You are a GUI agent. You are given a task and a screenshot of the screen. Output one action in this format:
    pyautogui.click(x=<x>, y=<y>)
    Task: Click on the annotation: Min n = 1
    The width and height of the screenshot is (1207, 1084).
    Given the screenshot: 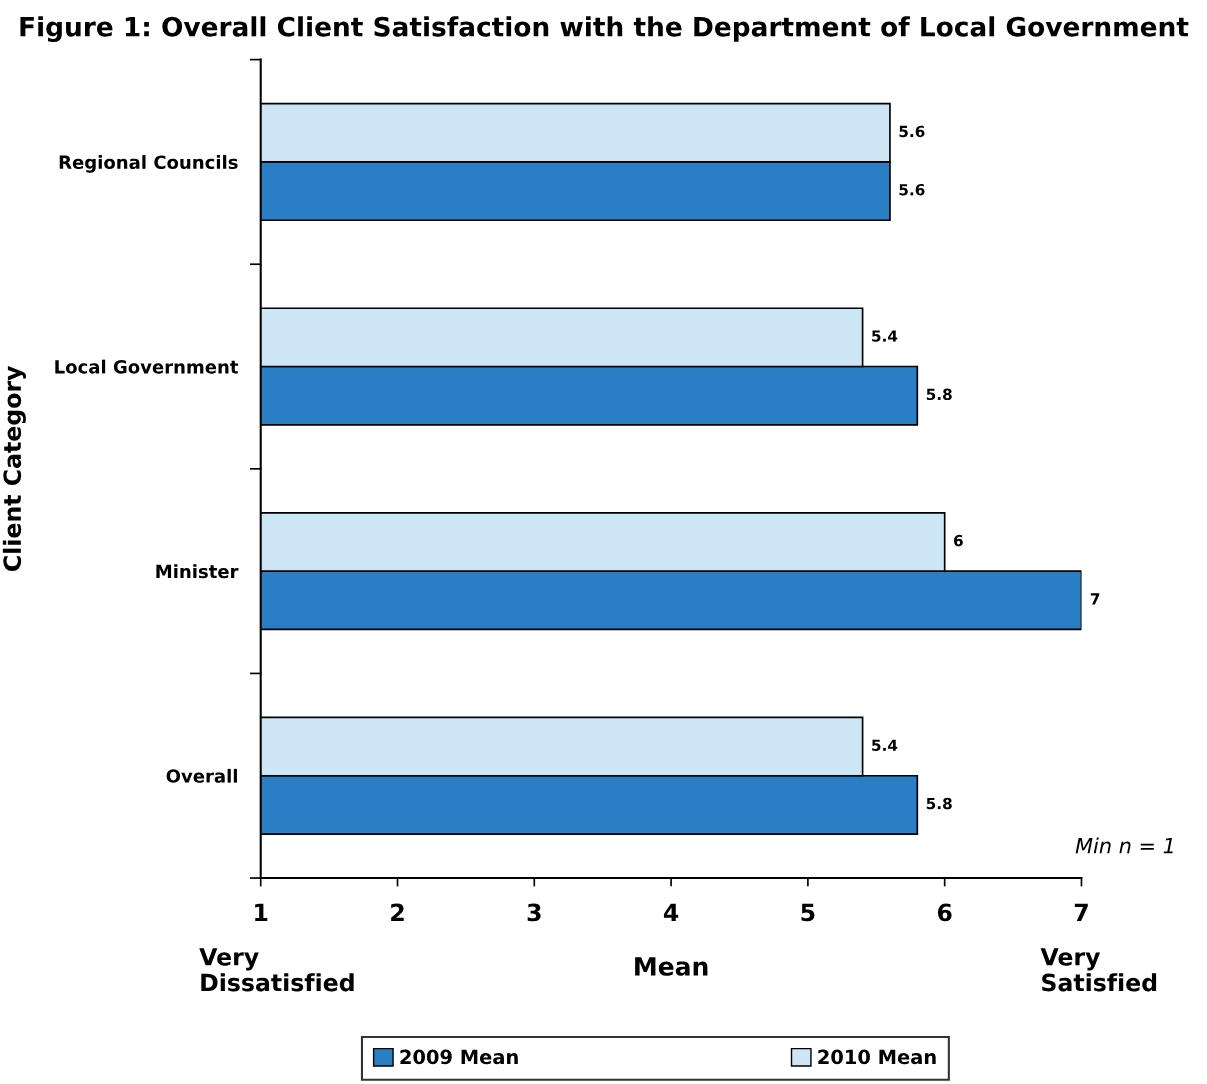 What is the action you would take?
    pyautogui.click(x=1124, y=845)
    